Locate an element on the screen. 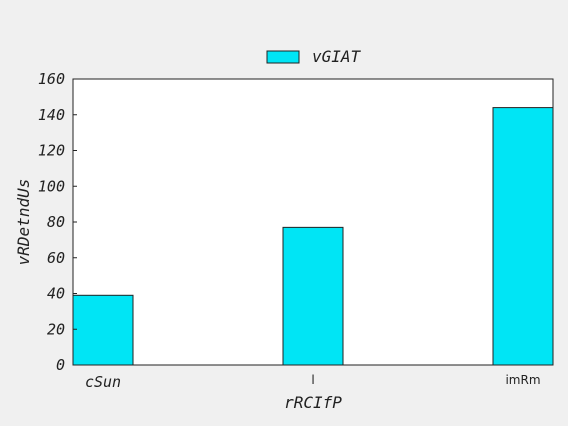 This screenshot has width=568, height=426. y-tick-label: 160 is located at coordinates (51, 79).